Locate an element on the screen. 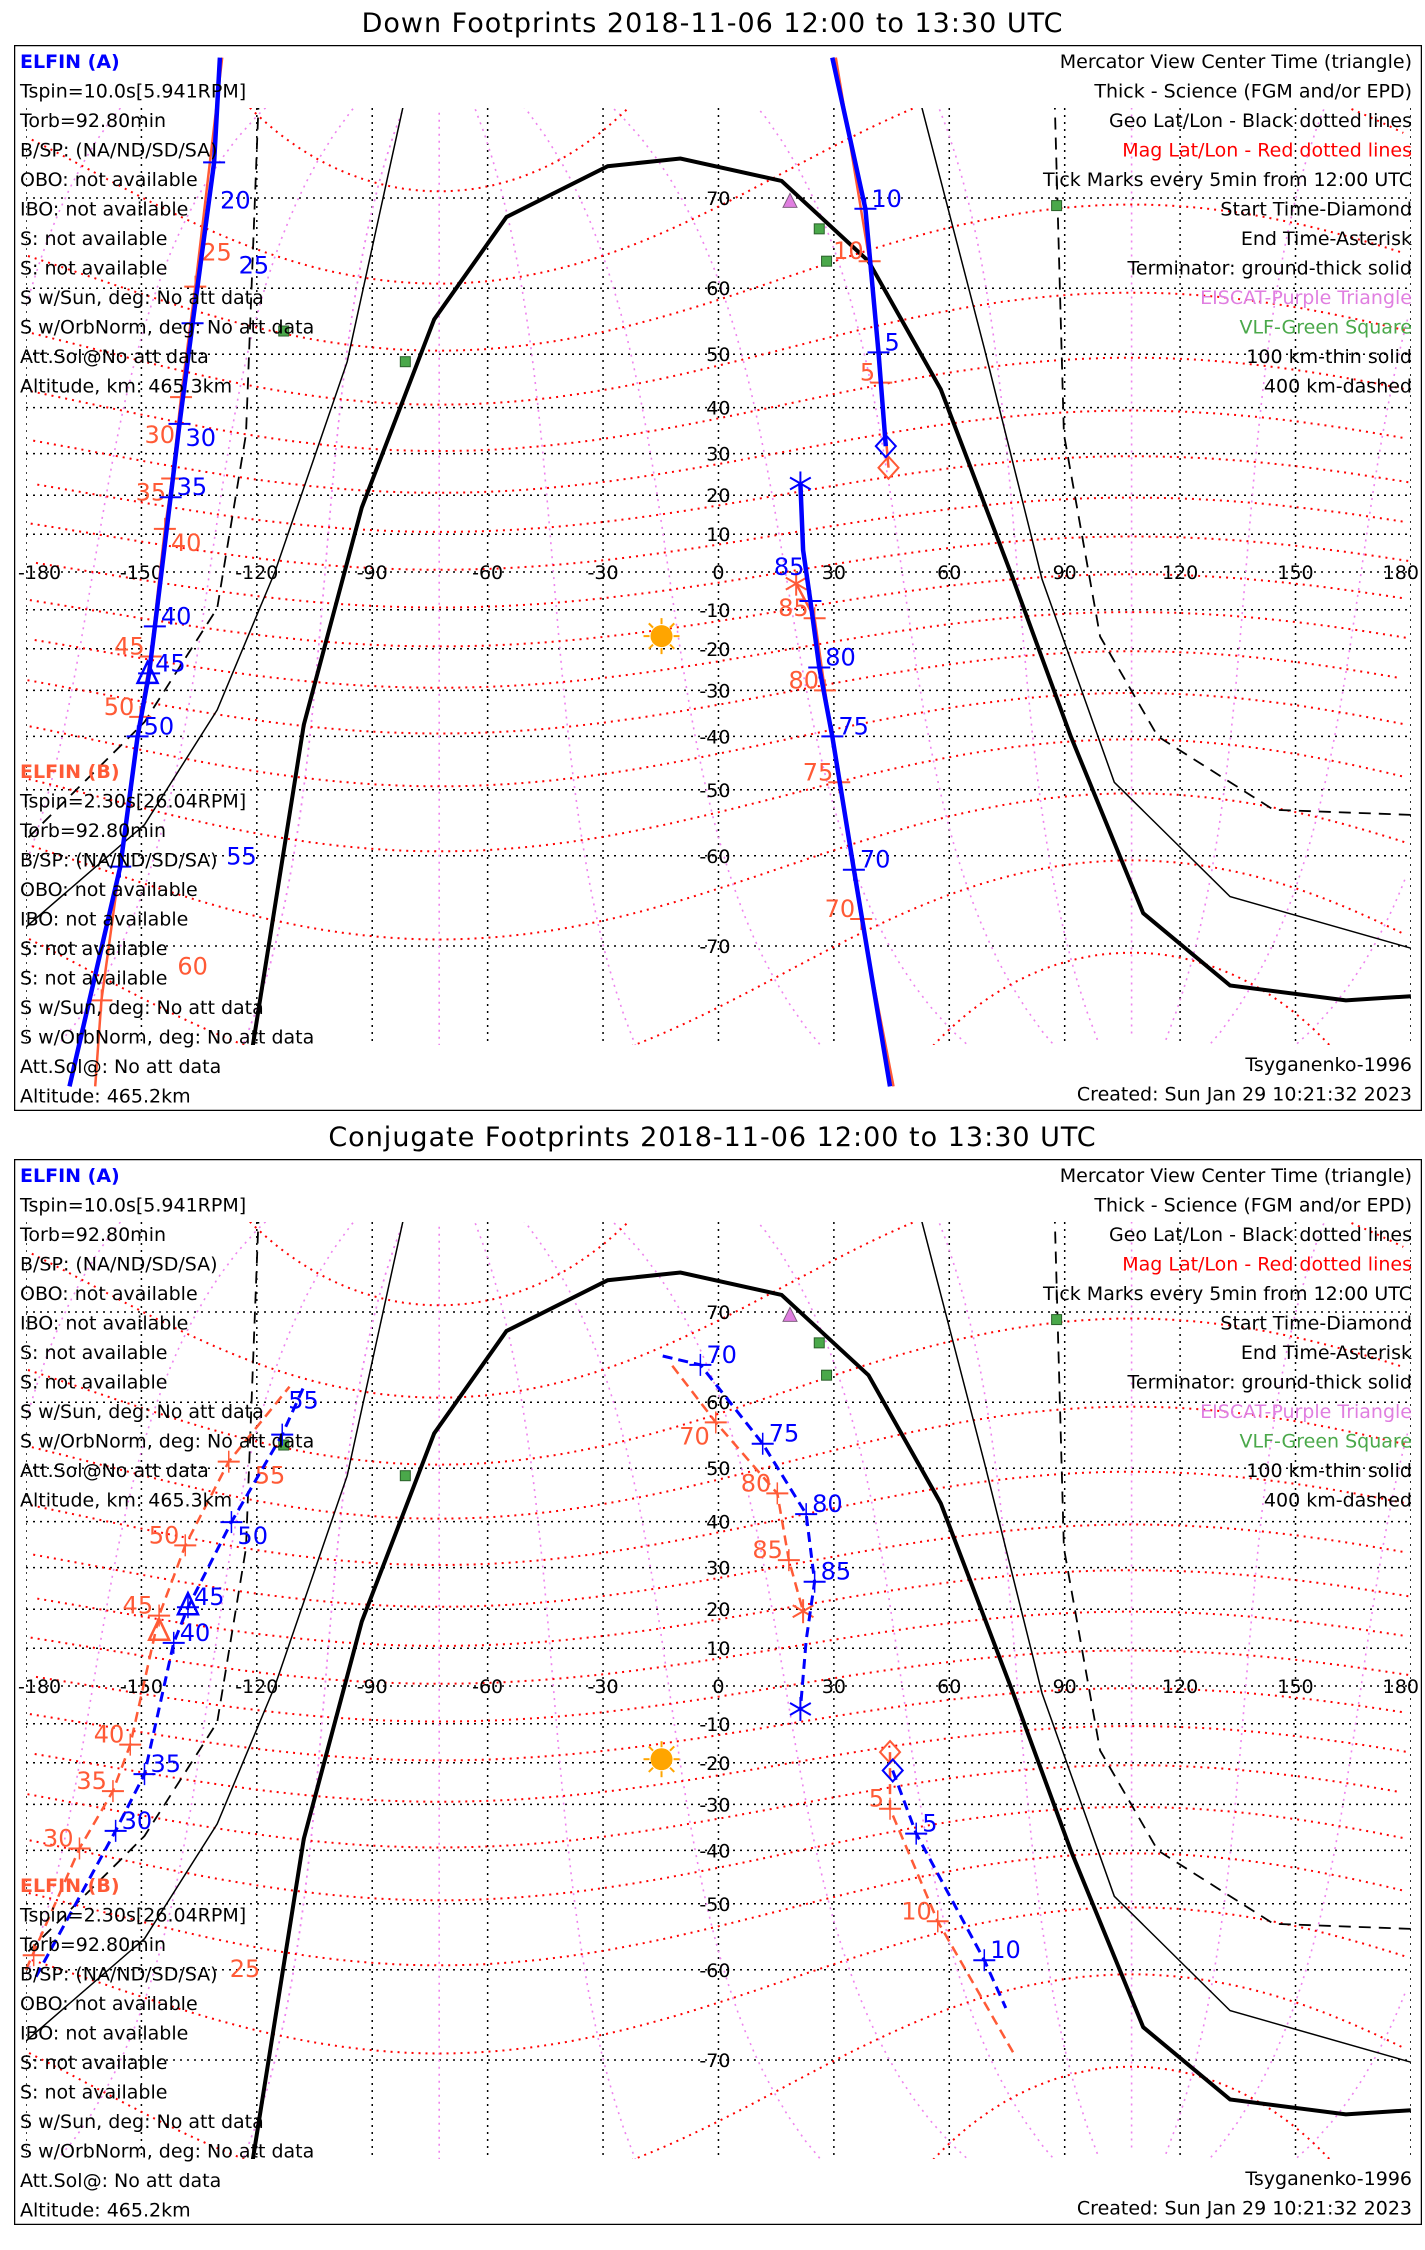 The image size is (1425, 2250). elfin-b-info-line: S w/Sun, deg: No att data is located at coordinates (142, 2122).